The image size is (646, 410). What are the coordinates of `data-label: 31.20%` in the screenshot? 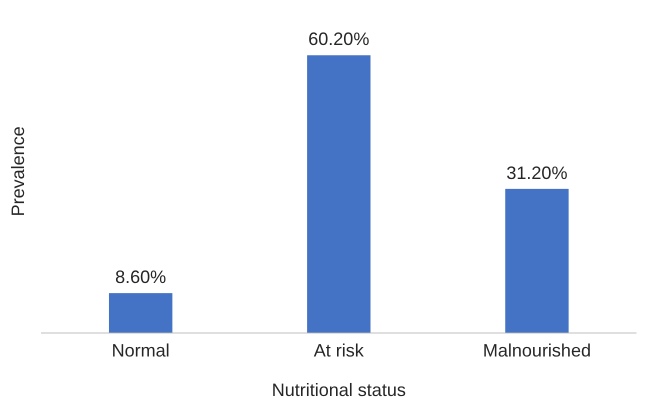 It's located at (537, 172).